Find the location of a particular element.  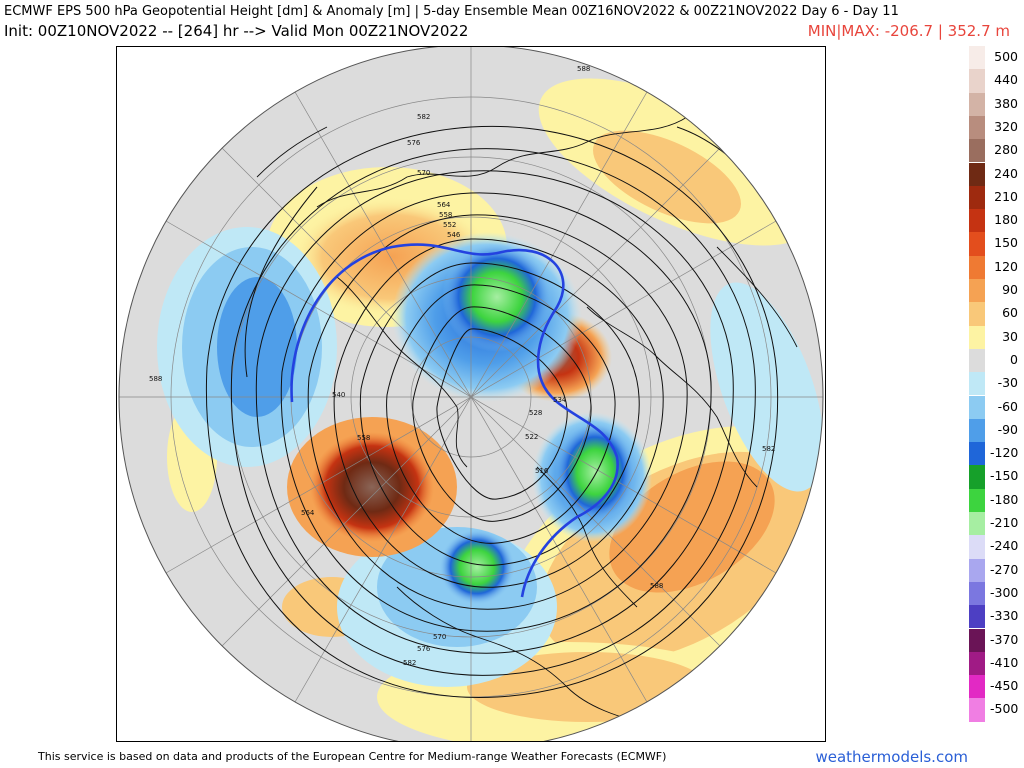

legend-entry: -210 is located at coordinates (994, 524).